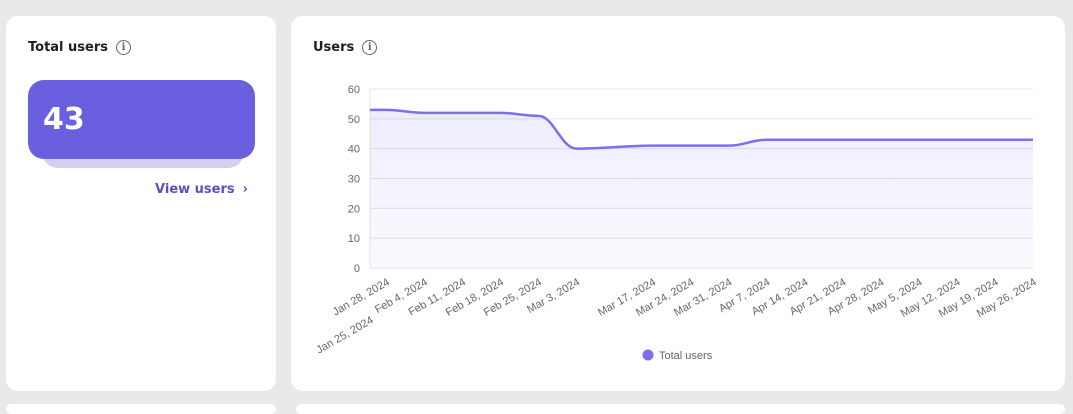  Describe the element at coordinates (68, 47) in the screenshot. I see `title-text: Total users` at that location.